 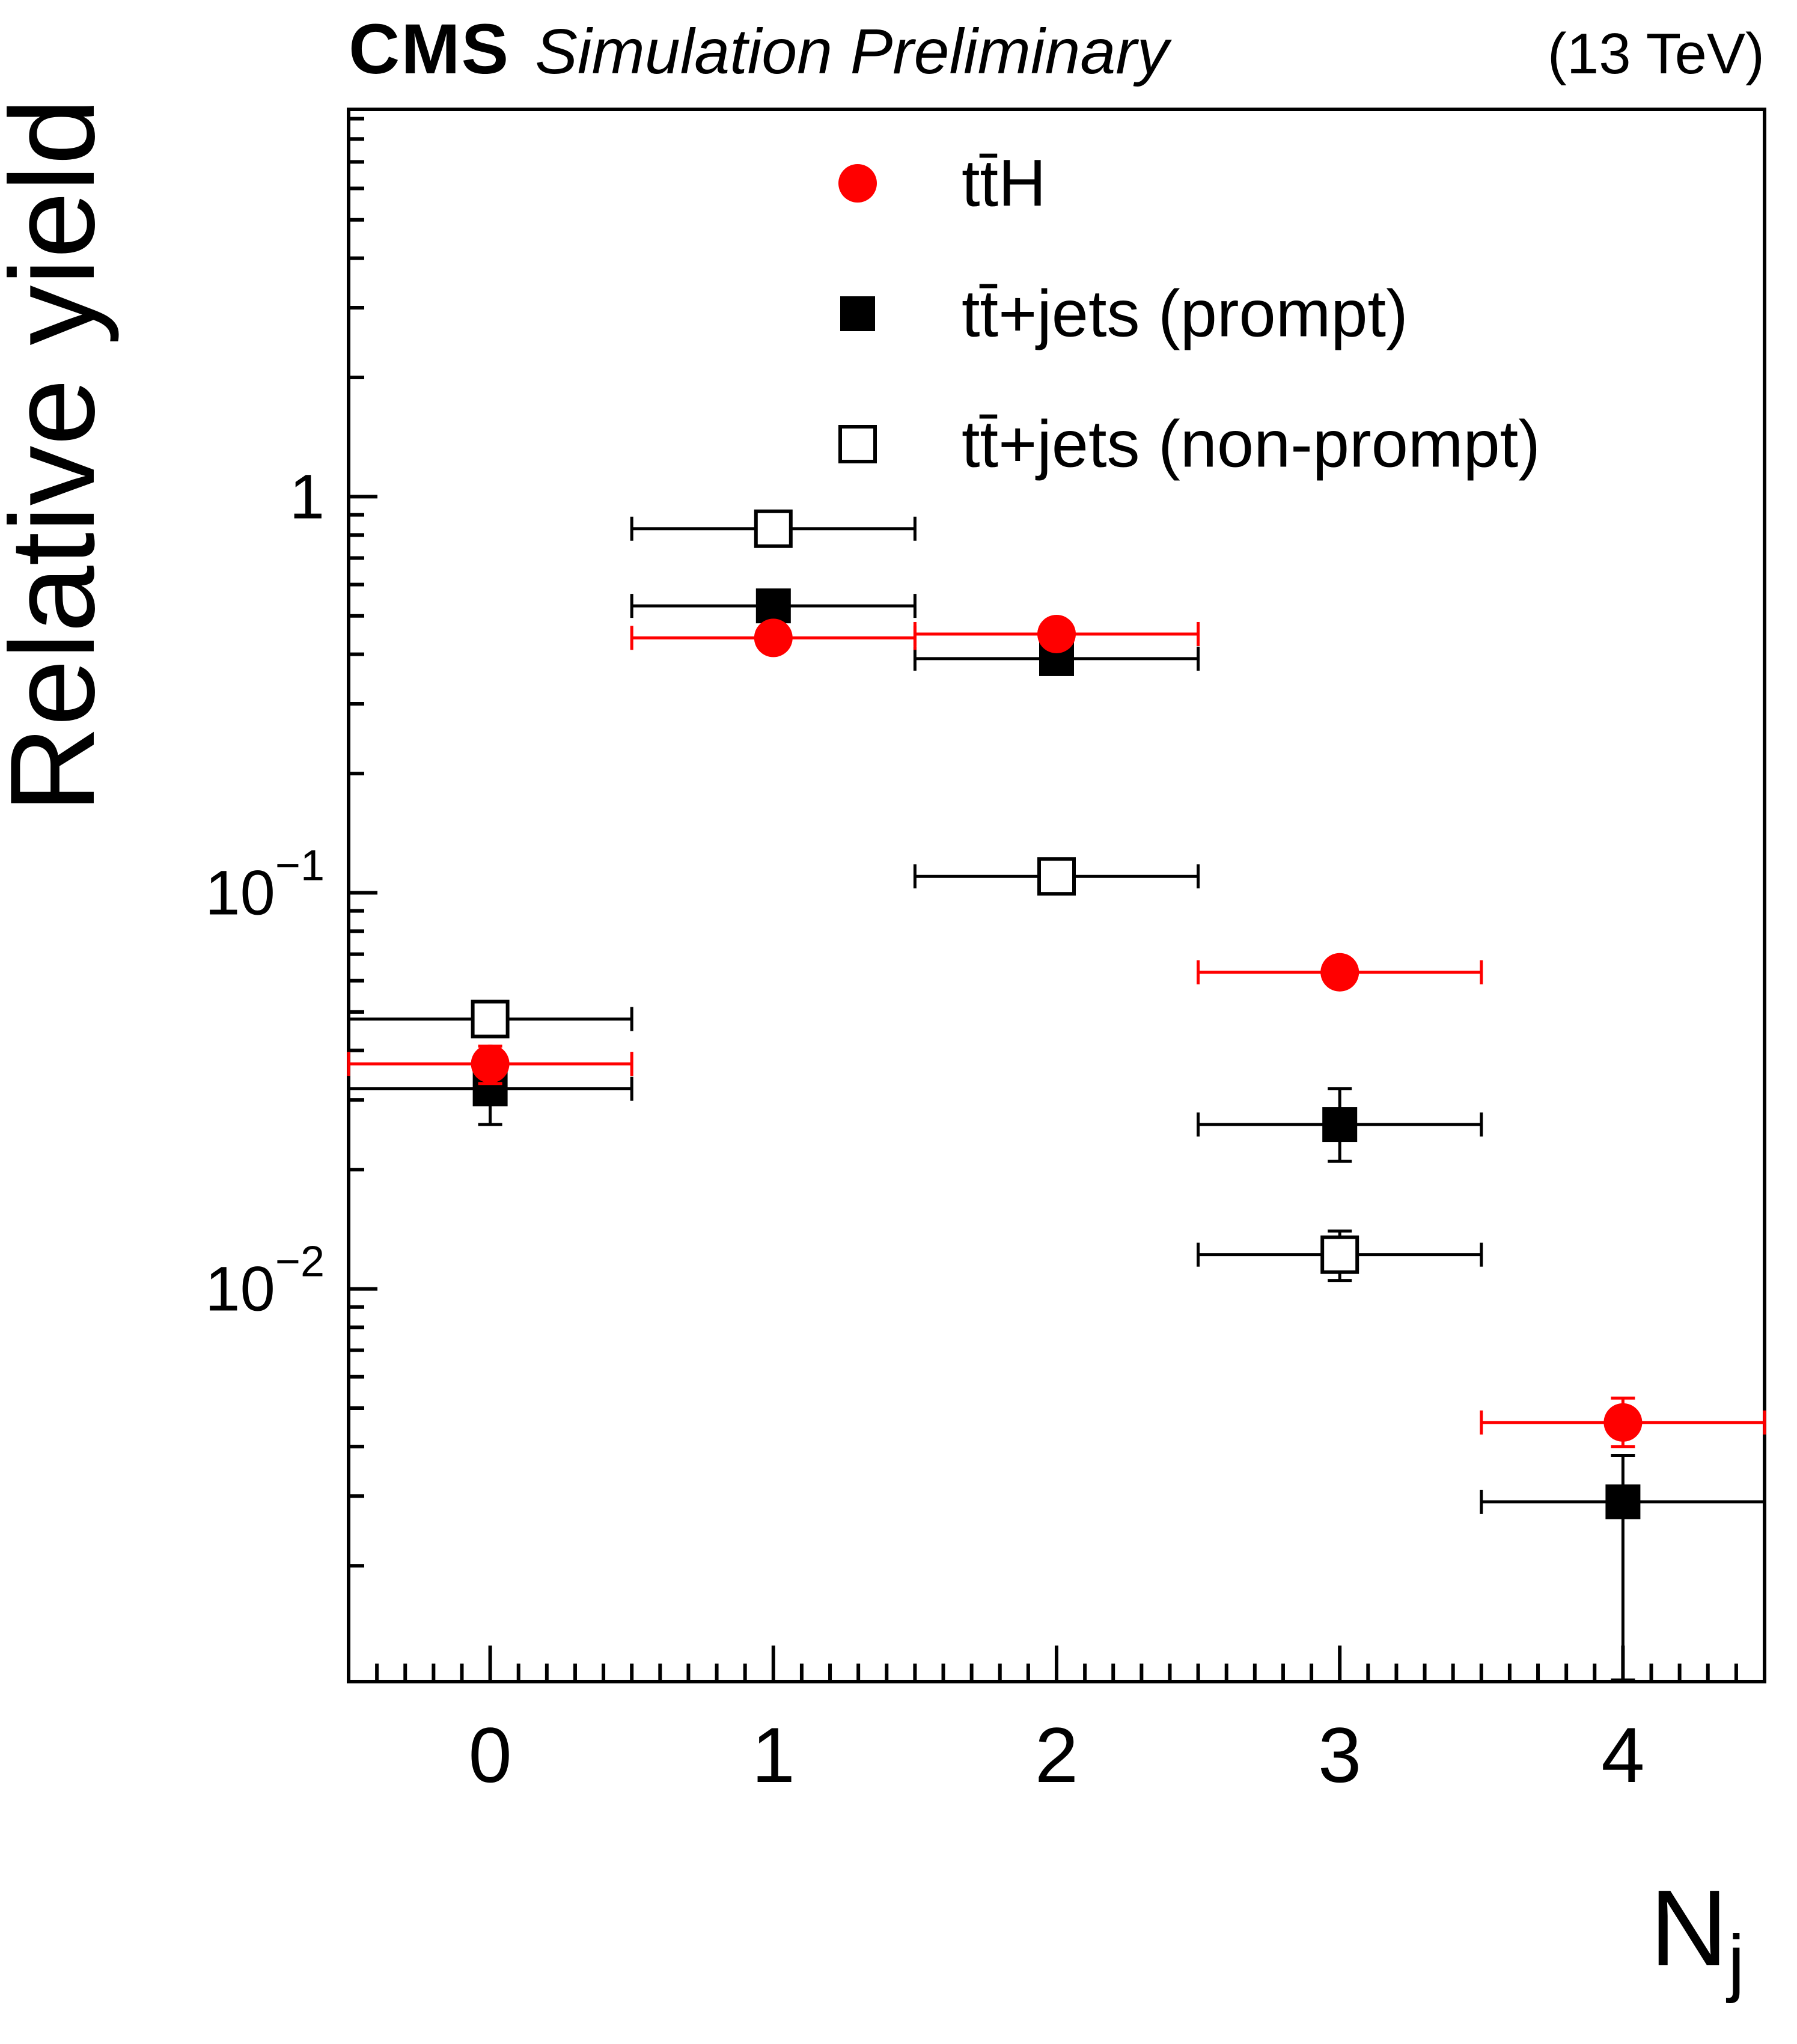 What do you see at coordinates (489, 1755) in the screenshot?
I see `x-tick-label: 0` at bounding box center [489, 1755].